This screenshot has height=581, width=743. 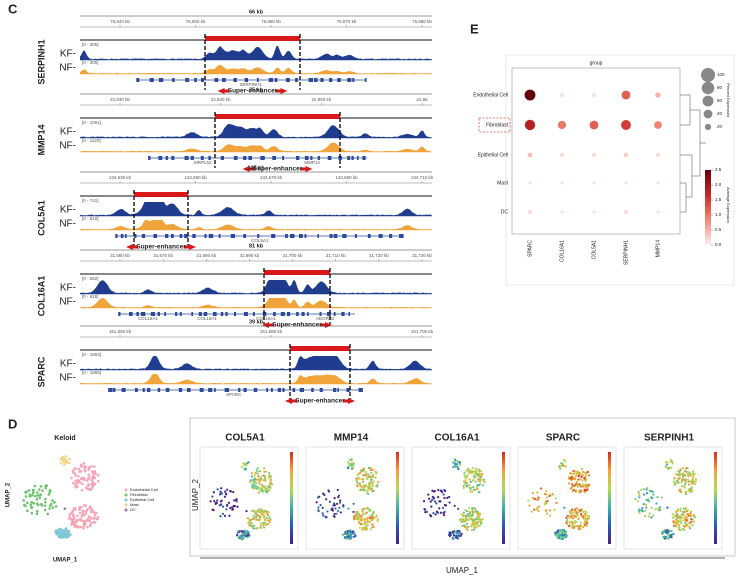 What do you see at coordinates (312, 162) in the screenshot?
I see `gene-label: MMP14` at bounding box center [312, 162].